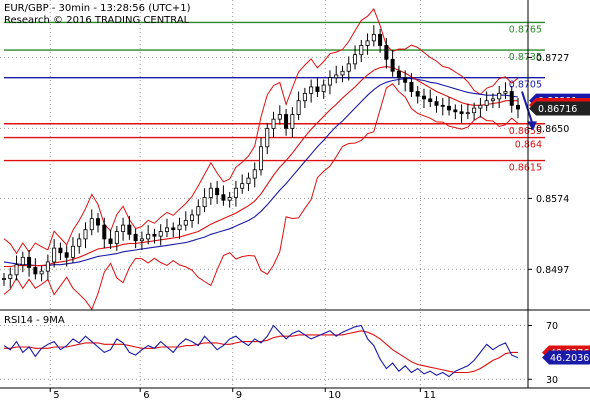  I want to click on rsi-y-tick-label: 30, so click(552, 380).